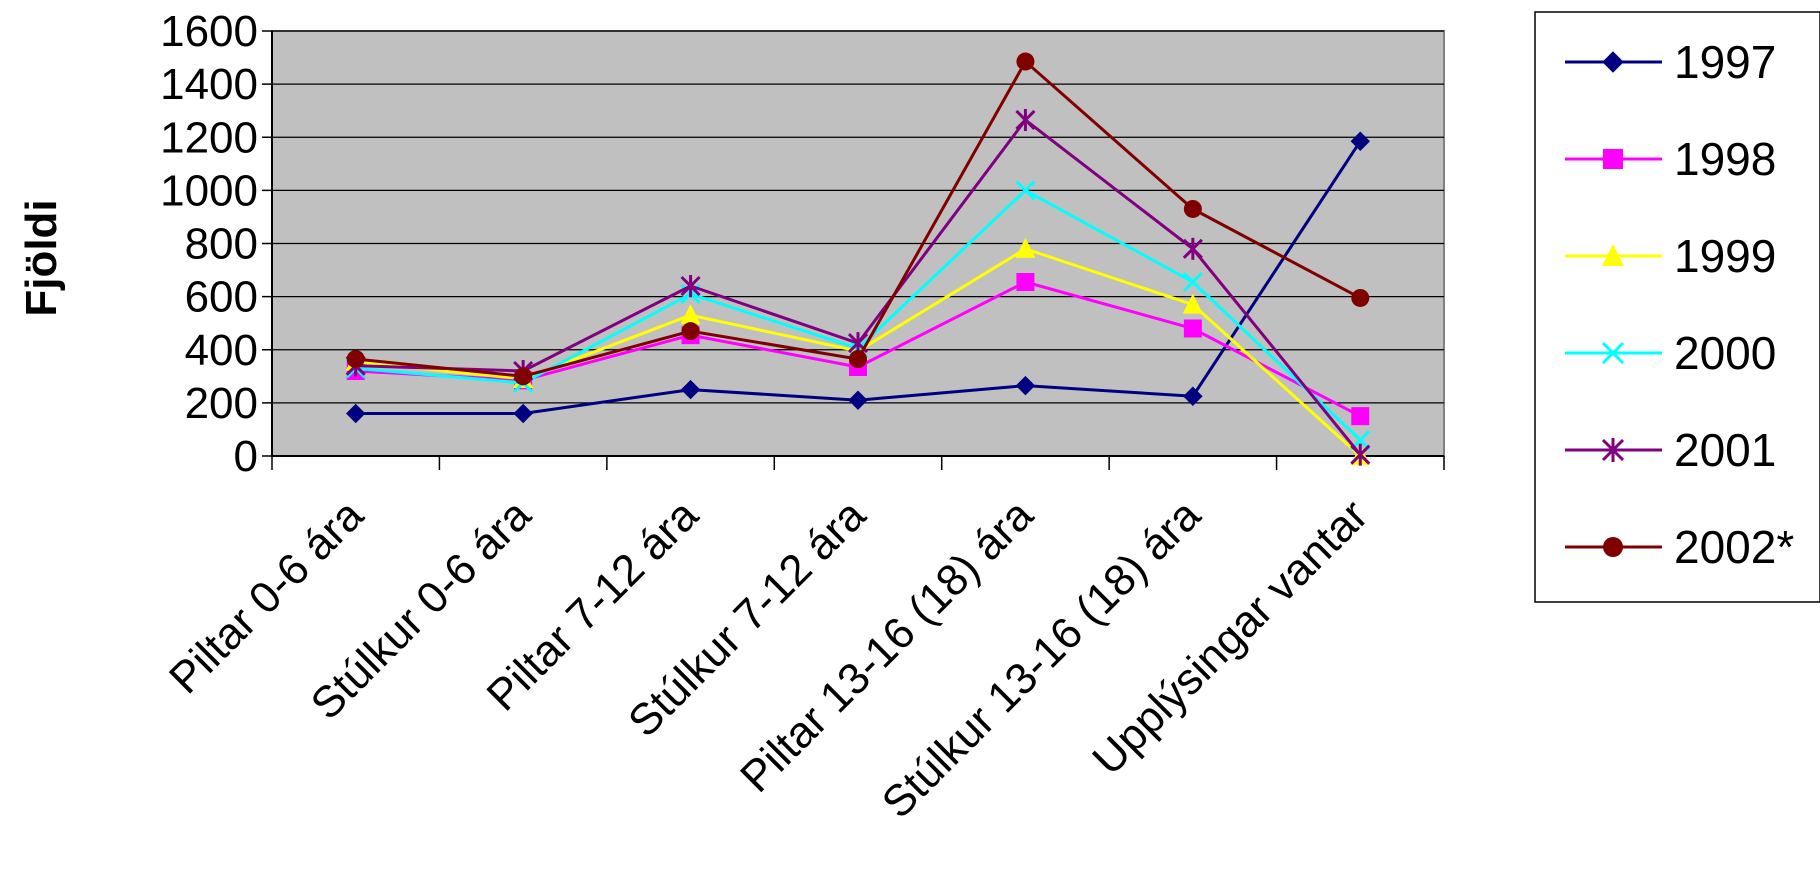 This screenshot has height=886, width=1820. What do you see at coordinates (1725, 159) in the screenshot?
I see `legend-label: 1998` at bounding box center [1725, 159].